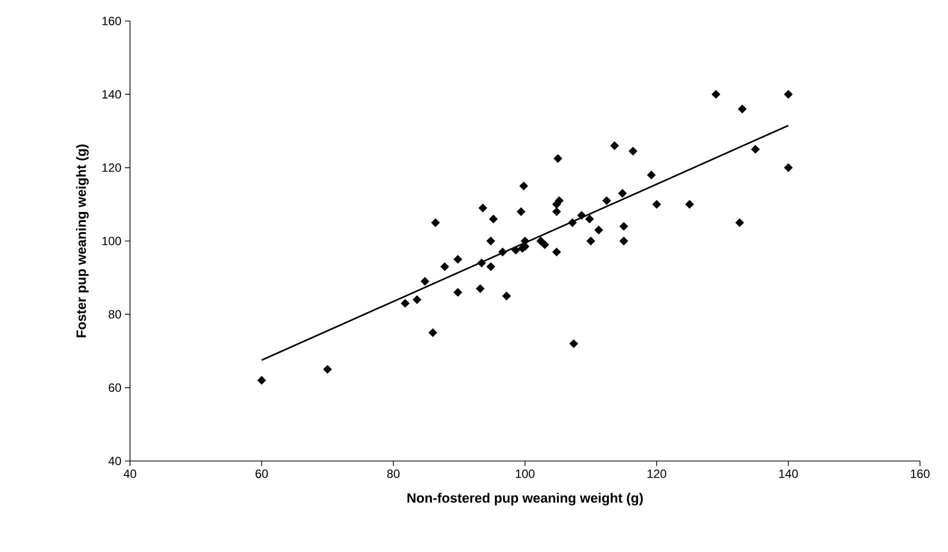 This screenshot has height=552, width=948. Describe the element at coordinates (525, 499) in the screenshot. I see `x-axis-title: Non-fostered pup weaning weight (g)` at that location.